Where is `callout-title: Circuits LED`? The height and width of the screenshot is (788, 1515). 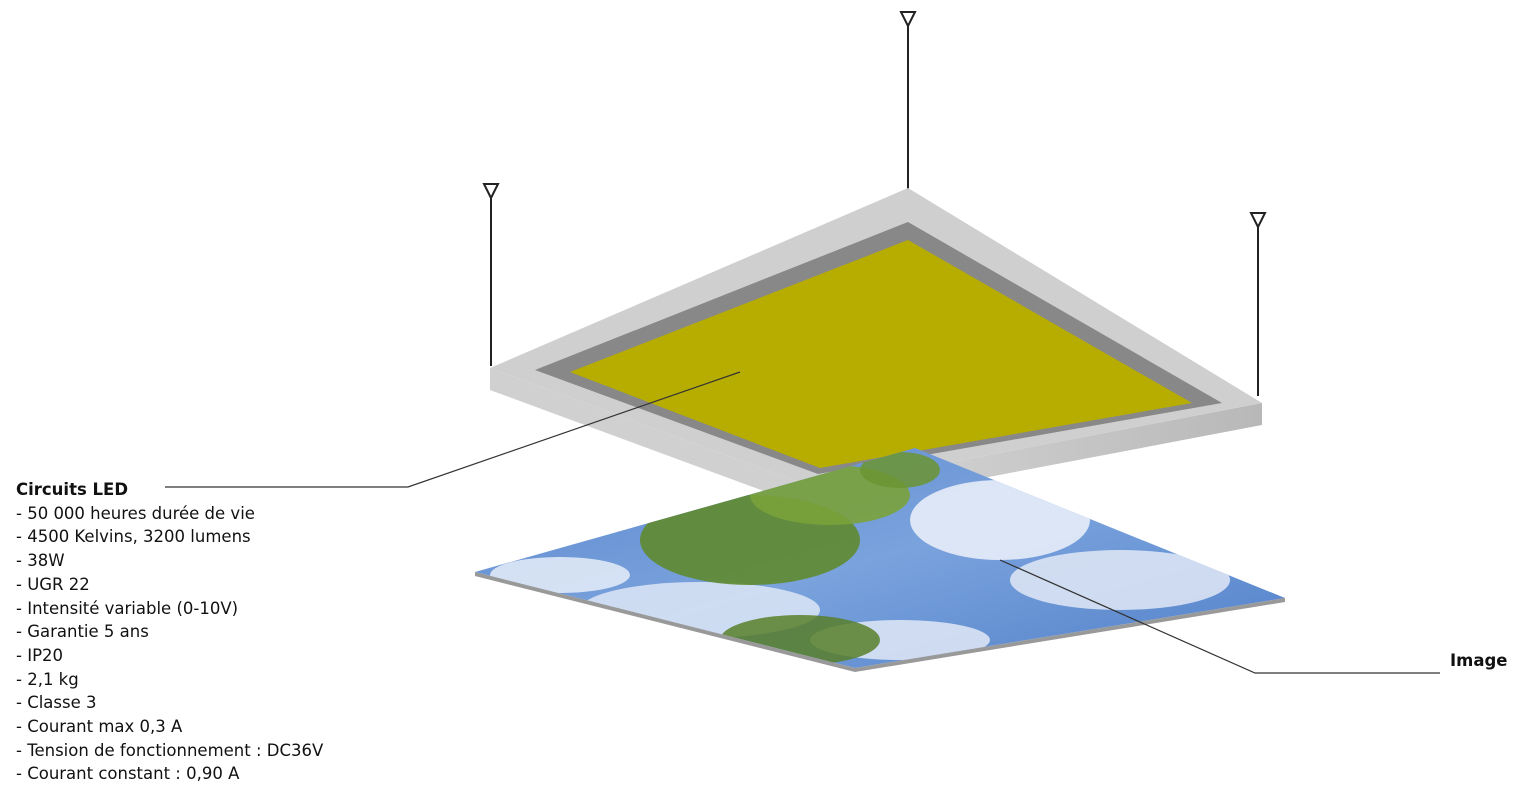 callout-title: Circuits LED is located at coordinates (72, 489).